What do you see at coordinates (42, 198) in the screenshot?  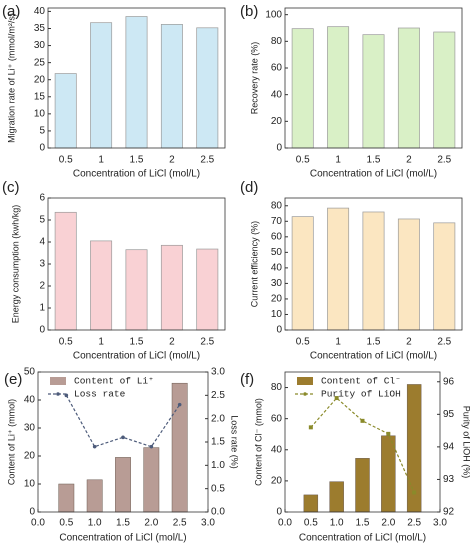 I see `y-tick-label: 6` at bounding box center [42, 198].